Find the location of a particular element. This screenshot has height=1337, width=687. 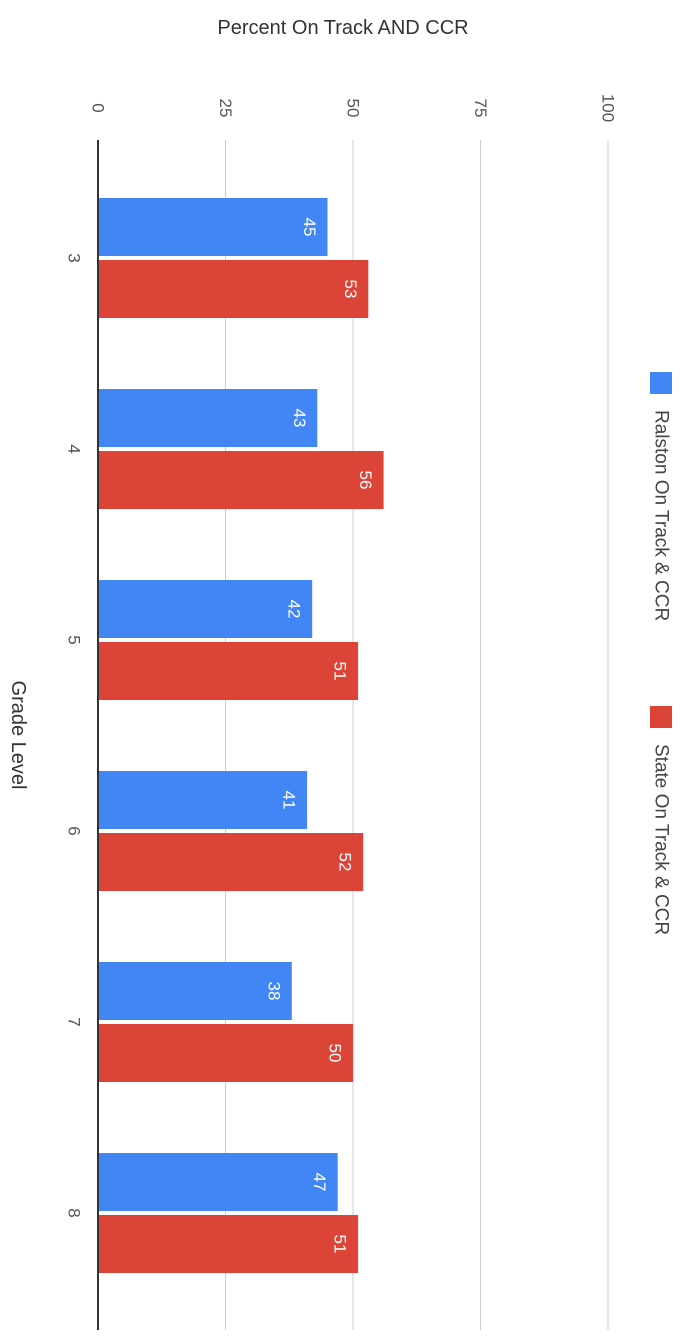

data-label: 43 is located at coordinates (299, 418).